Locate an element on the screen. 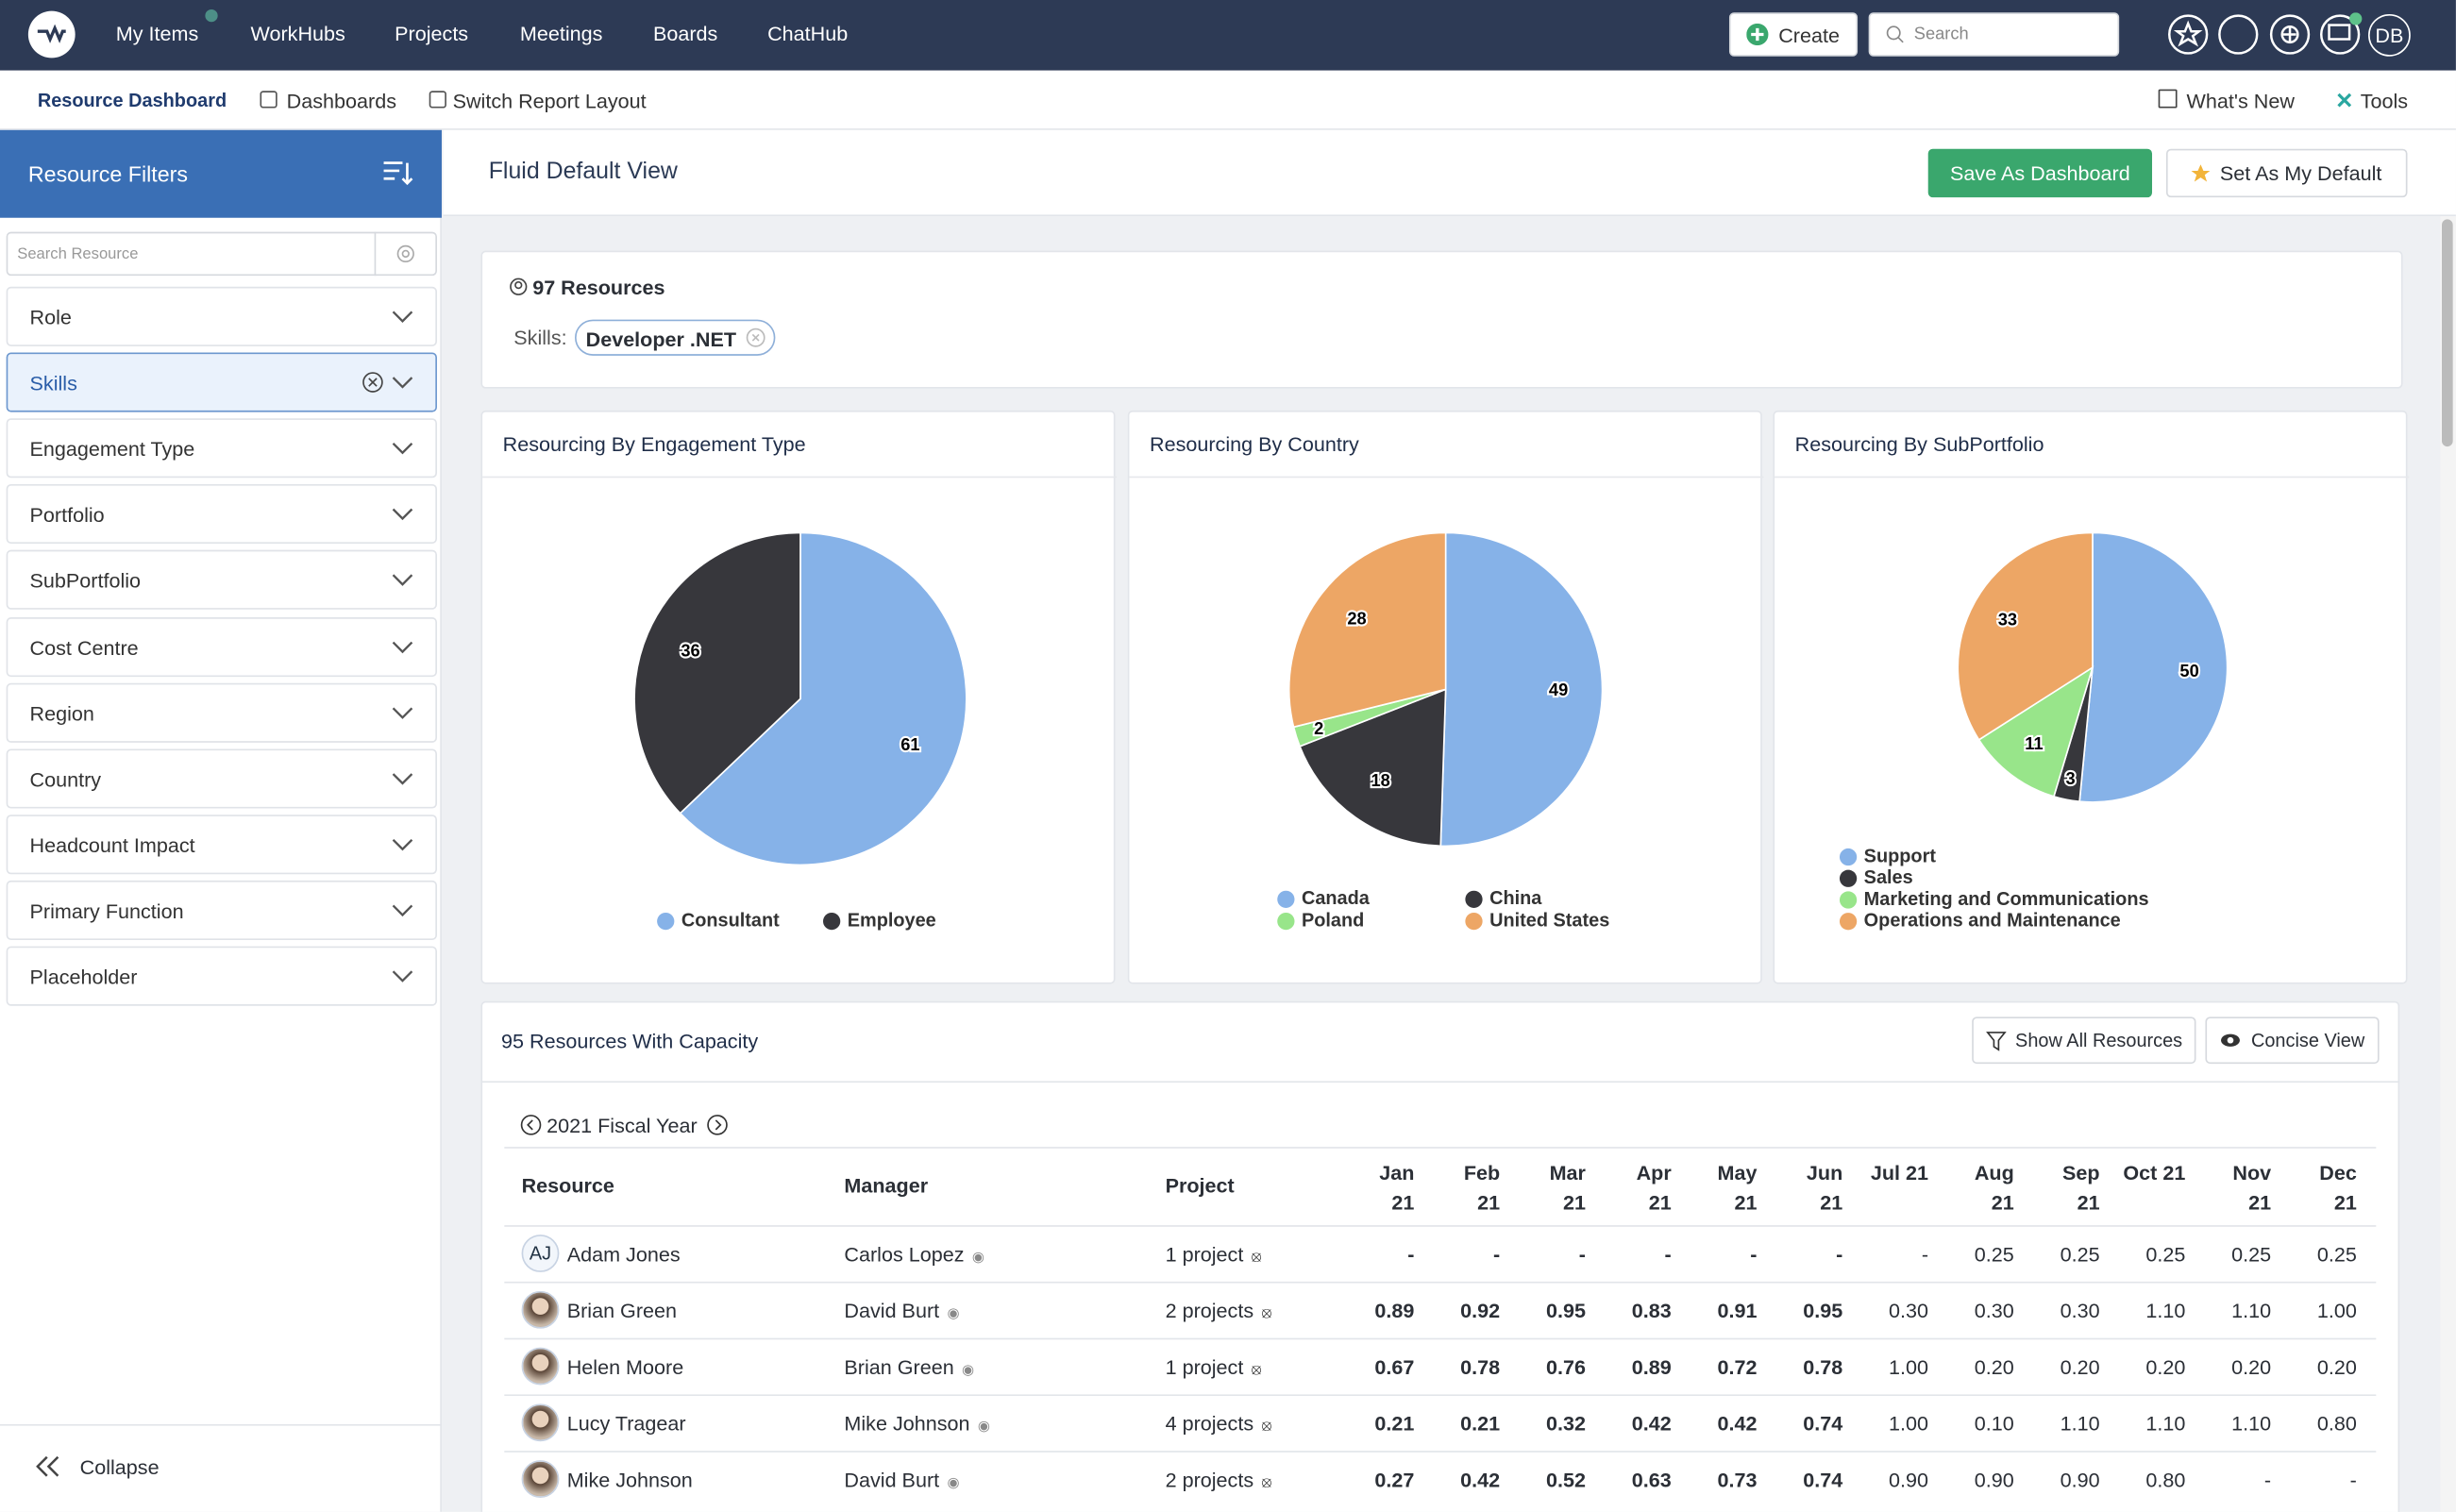 The height and width of the screenshot is (1512, 2456). save-dashboard-button: Save As Dashboard is located at coordinates (2040, 173).